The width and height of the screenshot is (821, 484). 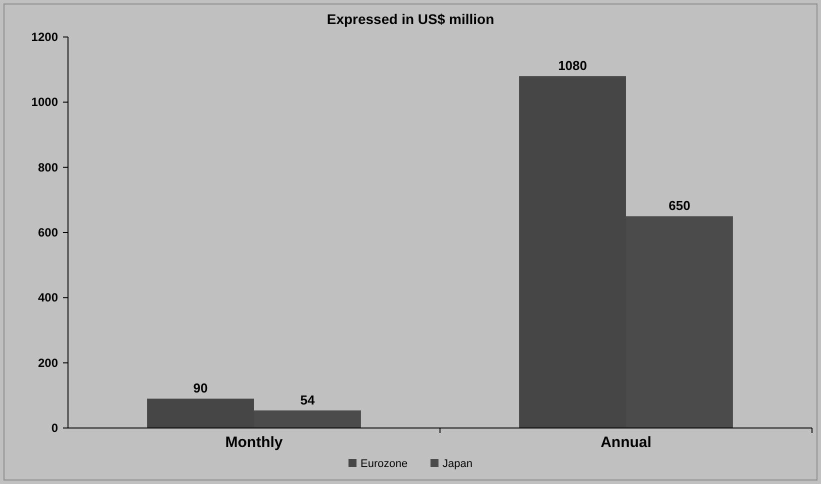 I want to click on legend-label: Japan, so click(x=457, y=464).